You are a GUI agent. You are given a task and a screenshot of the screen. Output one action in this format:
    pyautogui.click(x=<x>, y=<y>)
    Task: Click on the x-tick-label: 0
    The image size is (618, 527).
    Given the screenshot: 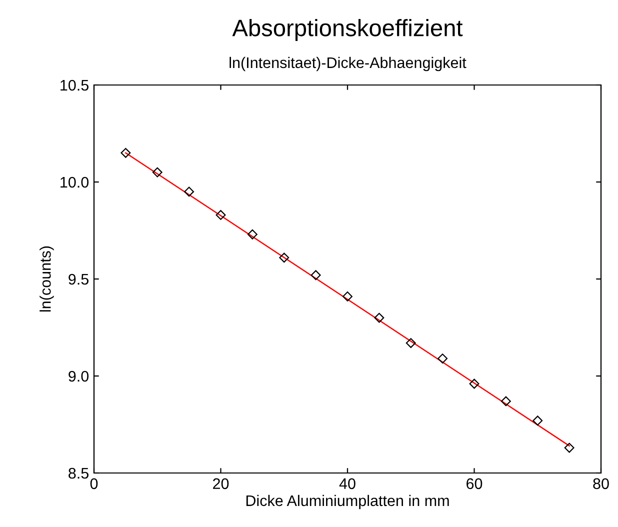 What is the action you would take?
    pyautogui.click(x=94, y=484)
    